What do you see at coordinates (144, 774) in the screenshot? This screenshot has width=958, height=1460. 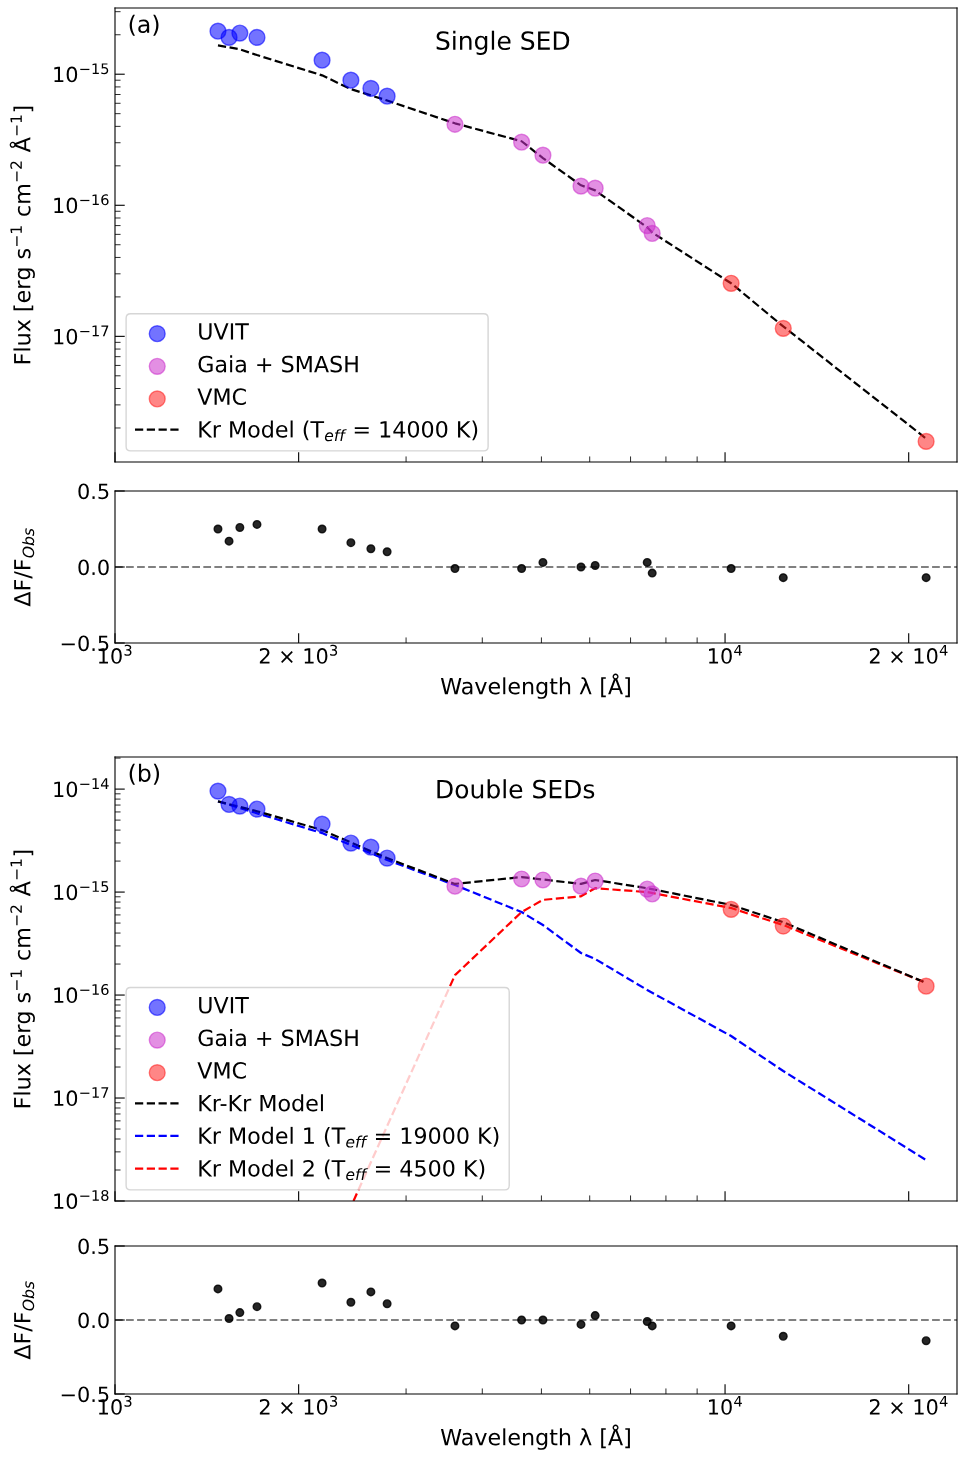 I see `annotation: (b)` at bounding box center [144, 774].